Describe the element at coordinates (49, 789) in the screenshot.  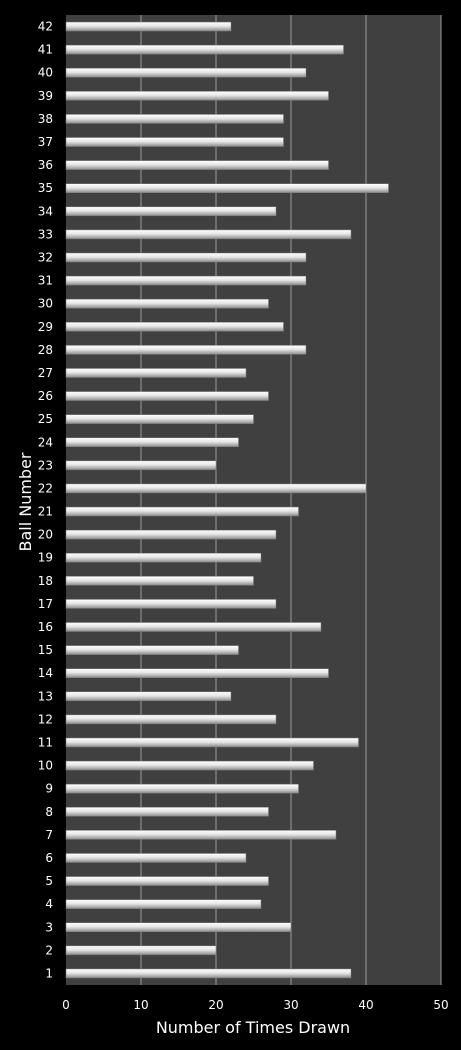
I see `y-tick-label: 9` at that location.